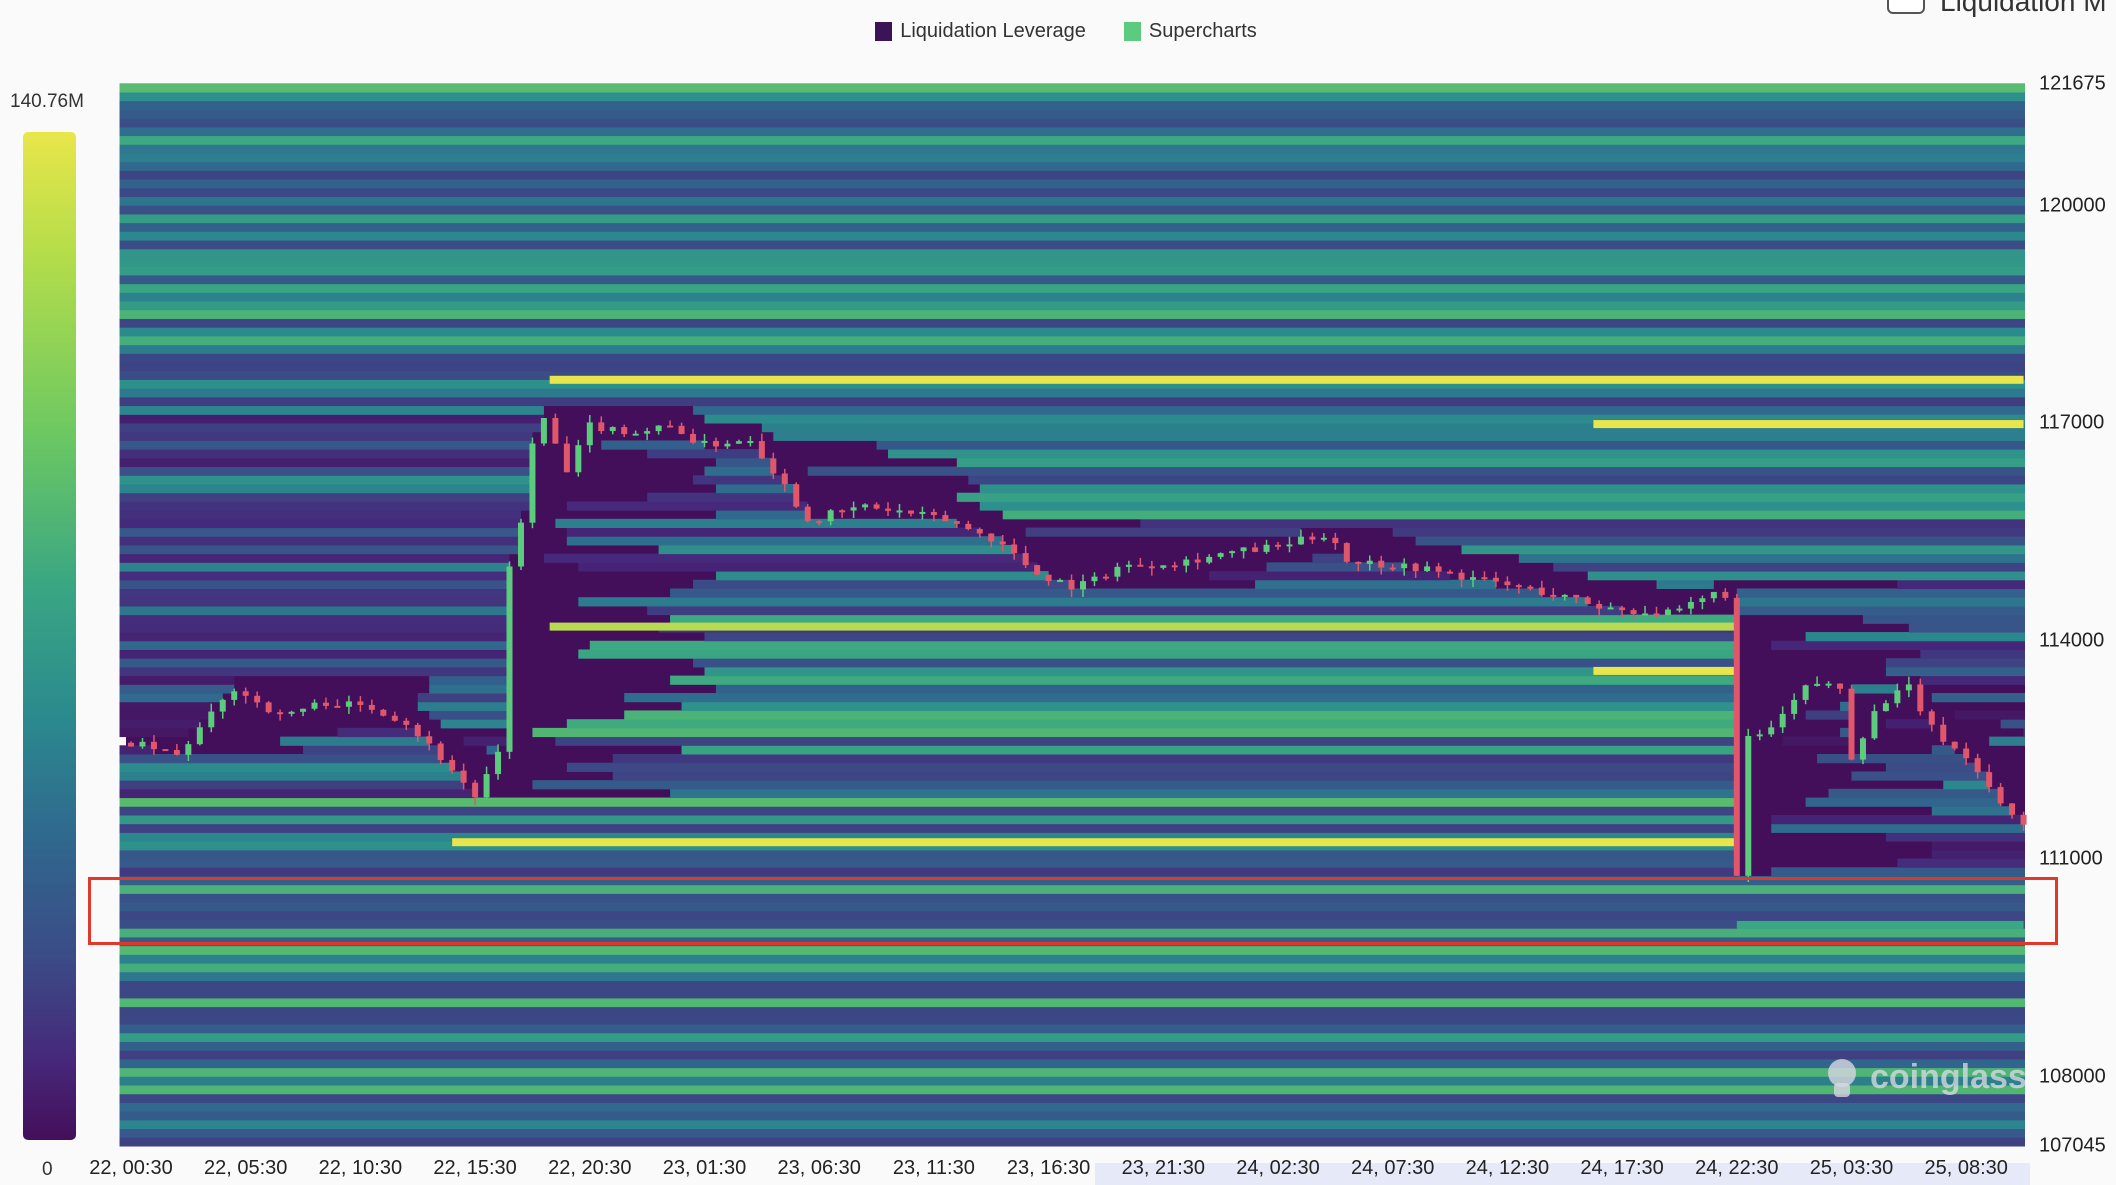  I want to click on x-tick-label: 24, 12:30, so click(1507, 1168).